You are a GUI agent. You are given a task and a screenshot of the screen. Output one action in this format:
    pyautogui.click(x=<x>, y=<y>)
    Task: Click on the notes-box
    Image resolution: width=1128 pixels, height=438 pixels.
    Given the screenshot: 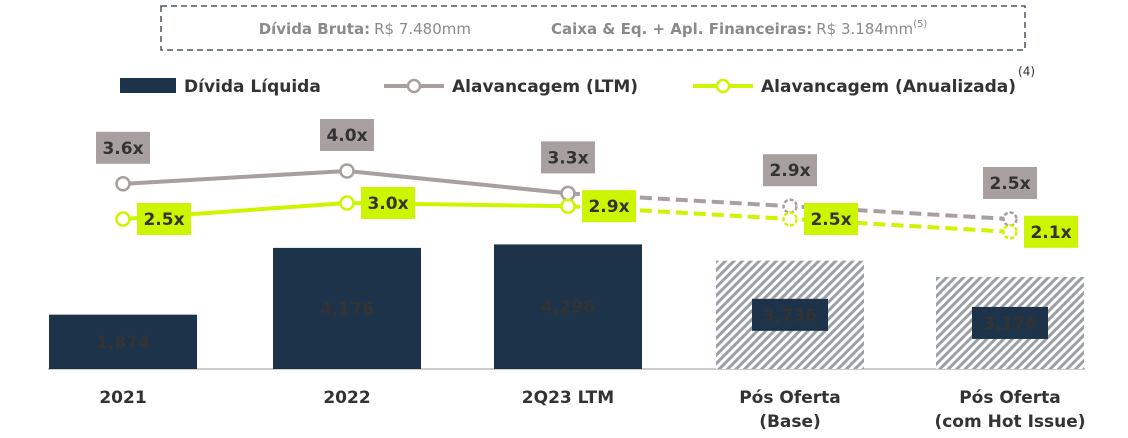 What is the action you would take?
    pyautogui.click(x=593, y=28)
    